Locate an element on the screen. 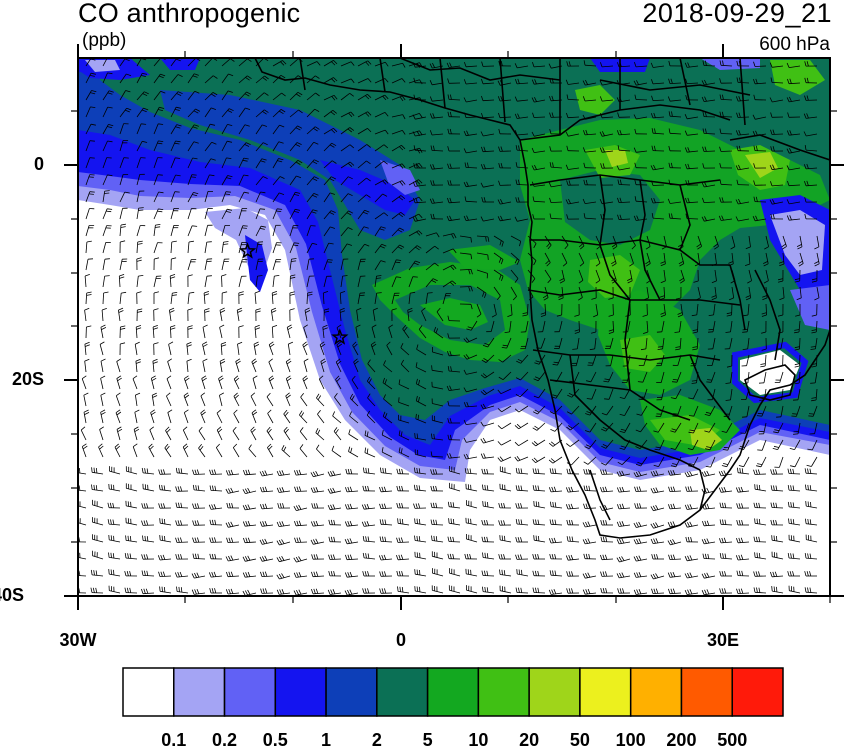 Image resolution: width=850 pixels, height=751 pixels. colorbar-label: 2 is located at coordinates (377, 740).